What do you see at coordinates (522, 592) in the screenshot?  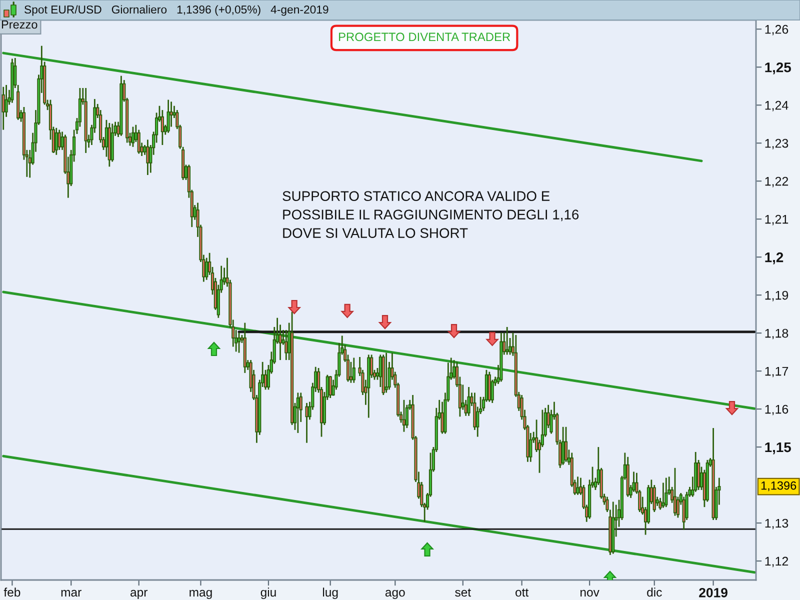 I see `x-tick-label: ott` at bounding box center [522, 592].